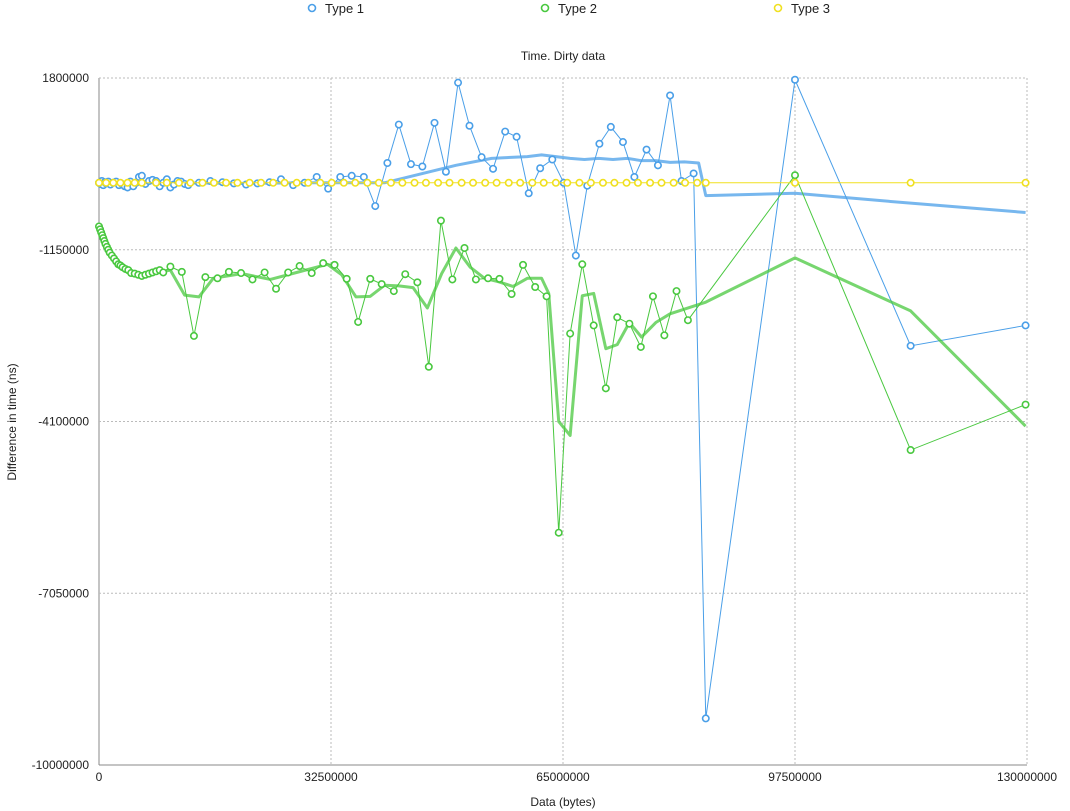 This screenshot has height=811, width=1070. Describe the element at coordinates (577, 8) in the screenshot. I see `legend-label: Type 2` at that location.